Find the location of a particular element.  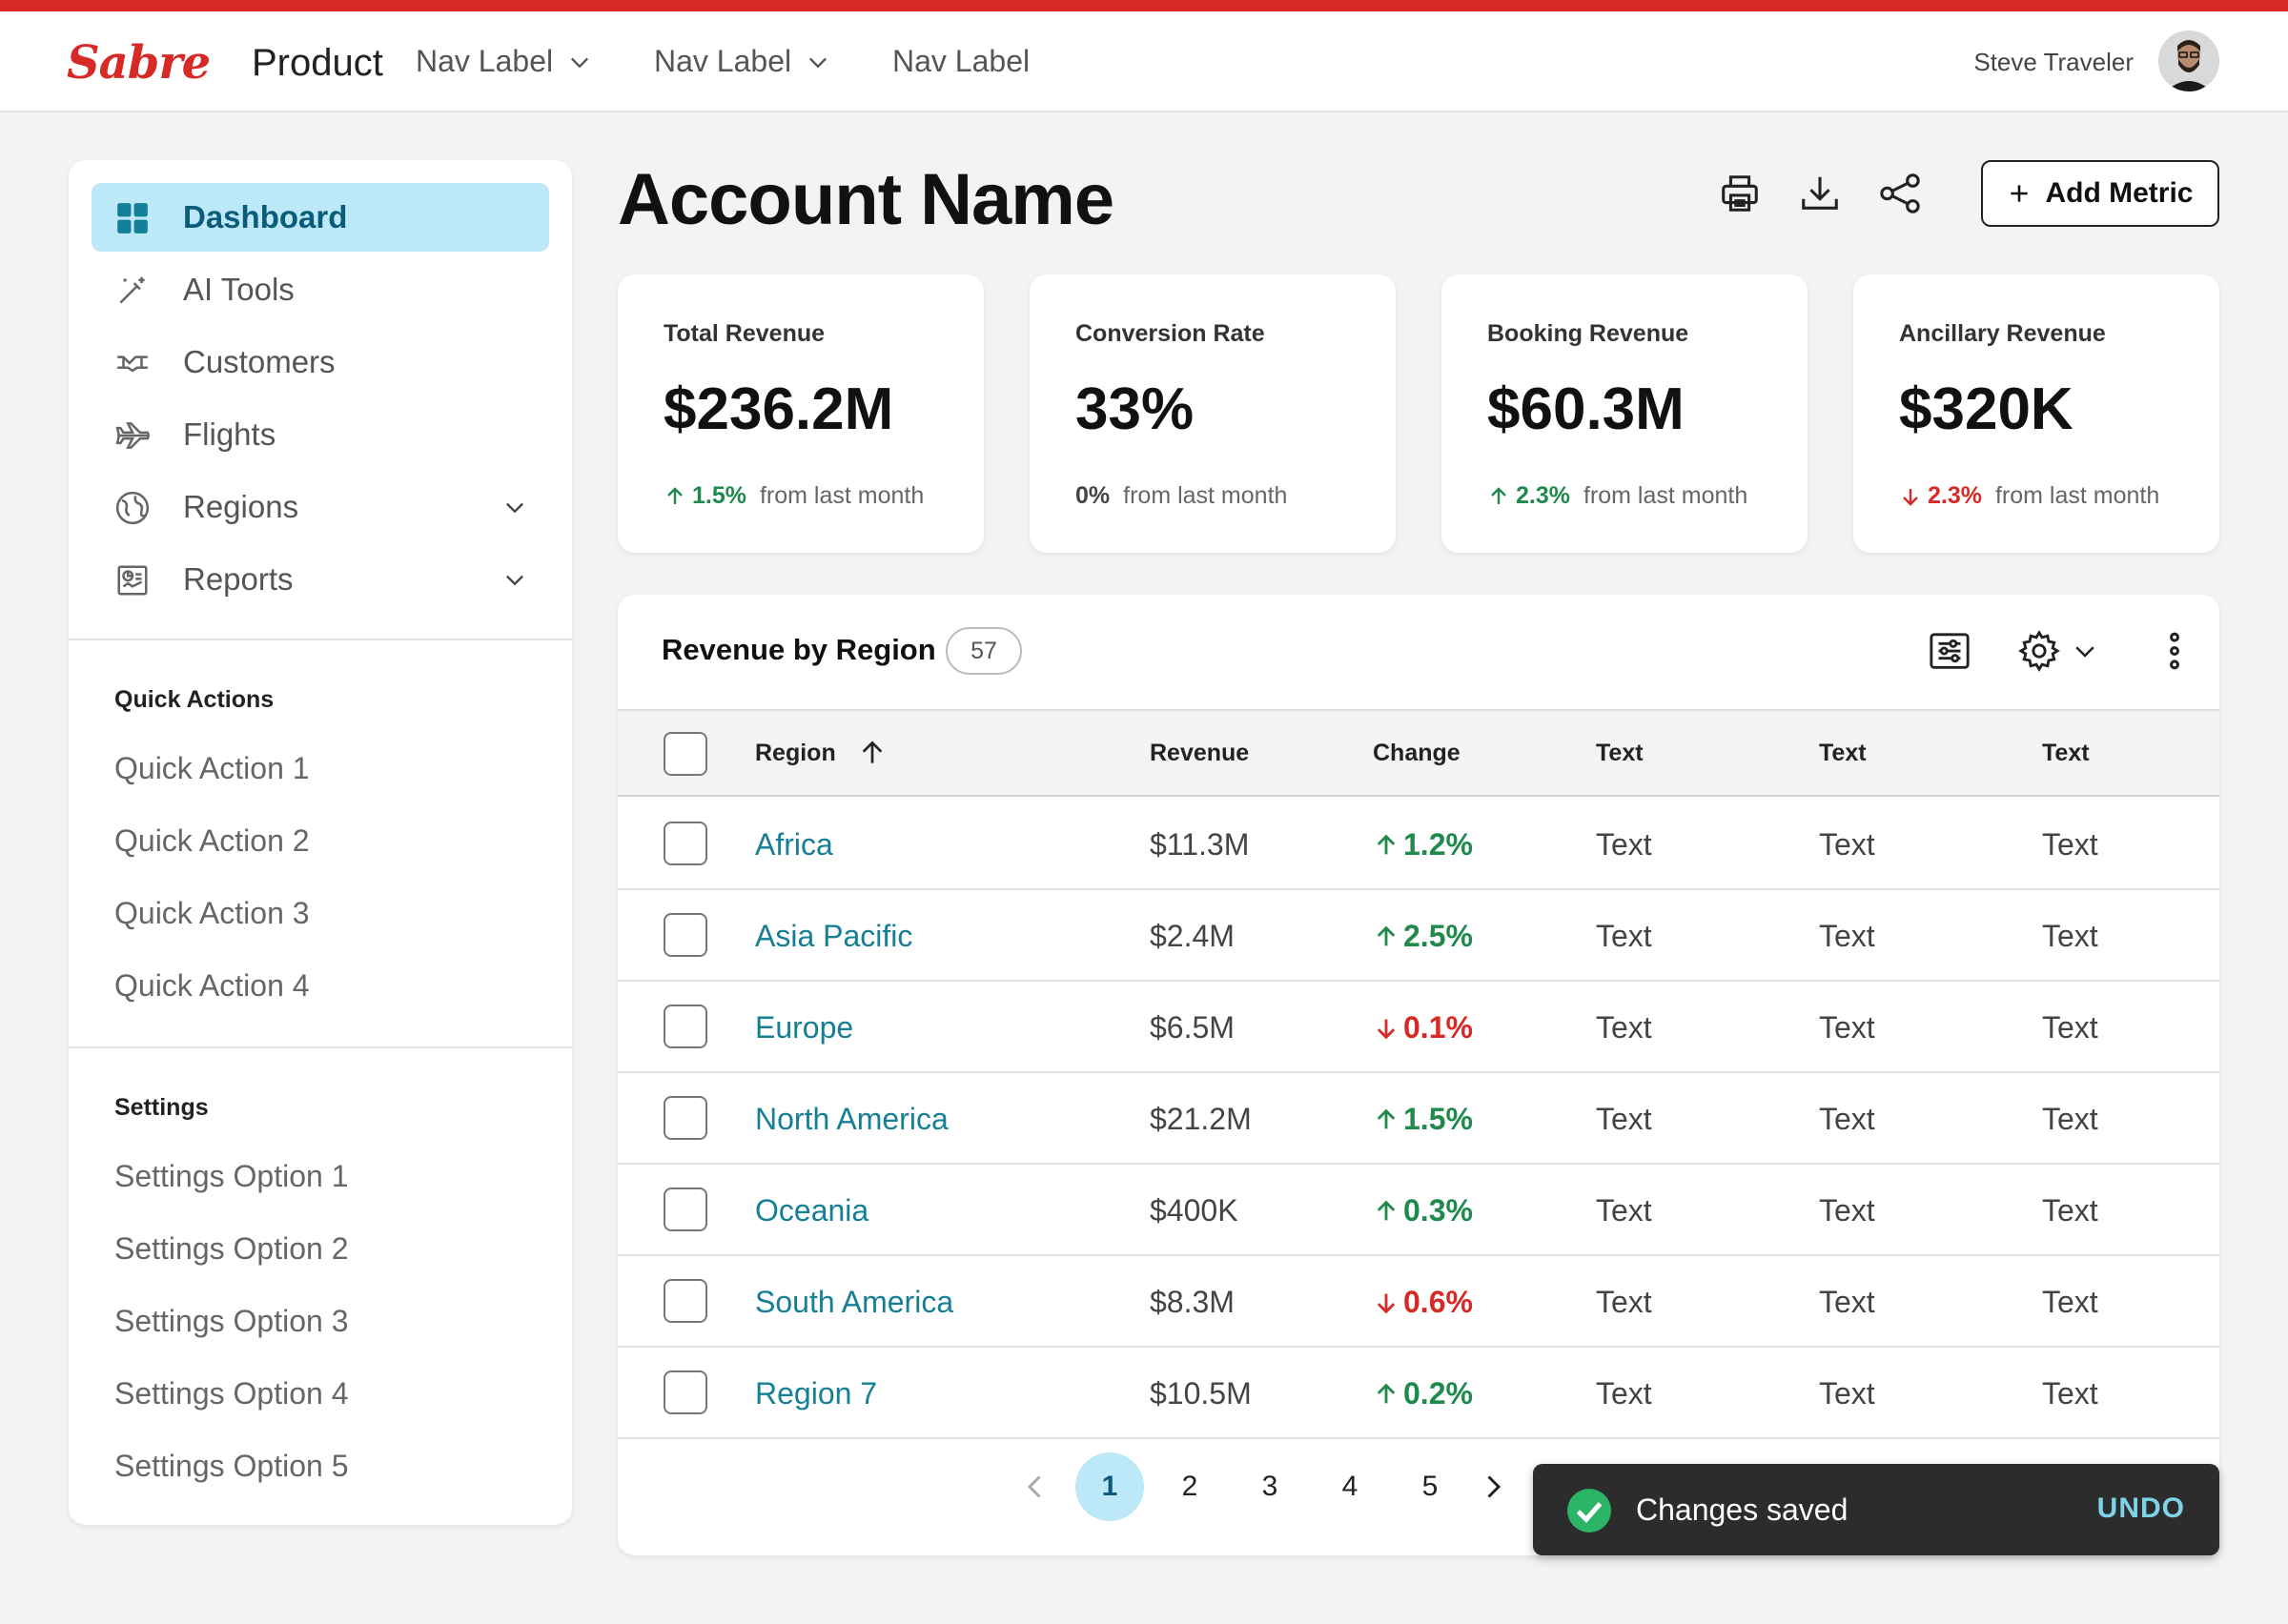

user-photo-icon is located at coordinates (2188, 60).